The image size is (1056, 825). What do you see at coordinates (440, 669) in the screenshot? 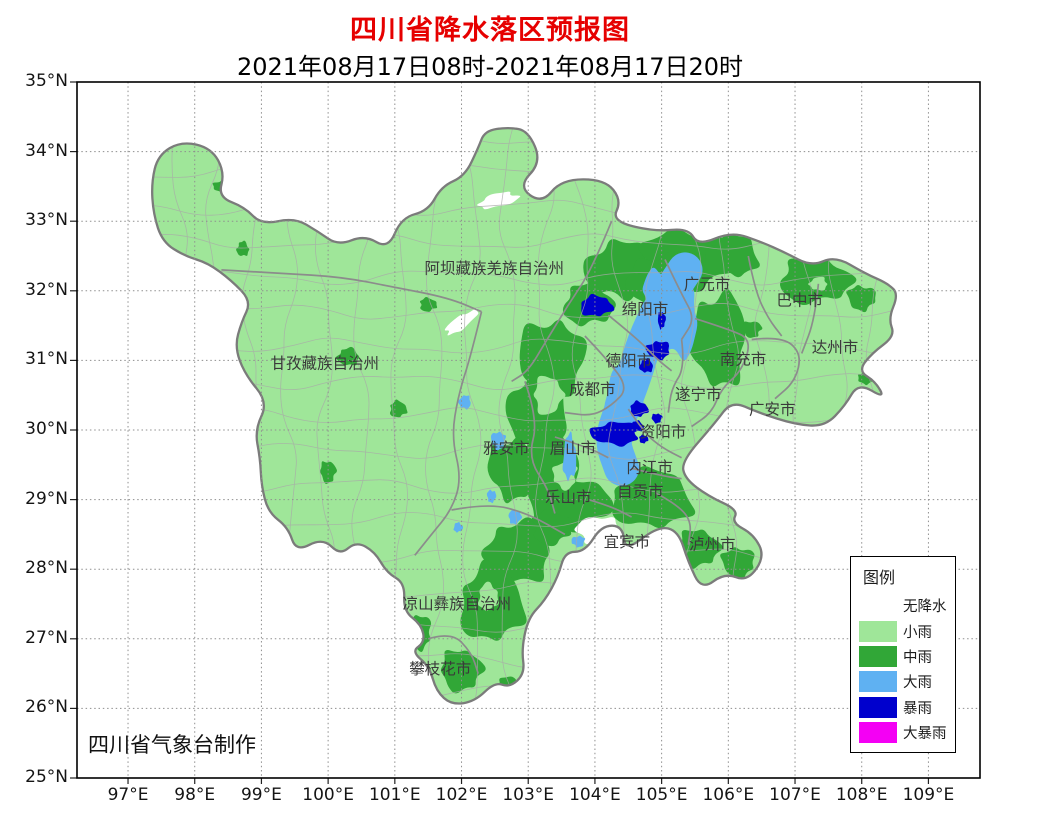
I see `region-label: 攀枝花市` at bounding box center [440, 669].